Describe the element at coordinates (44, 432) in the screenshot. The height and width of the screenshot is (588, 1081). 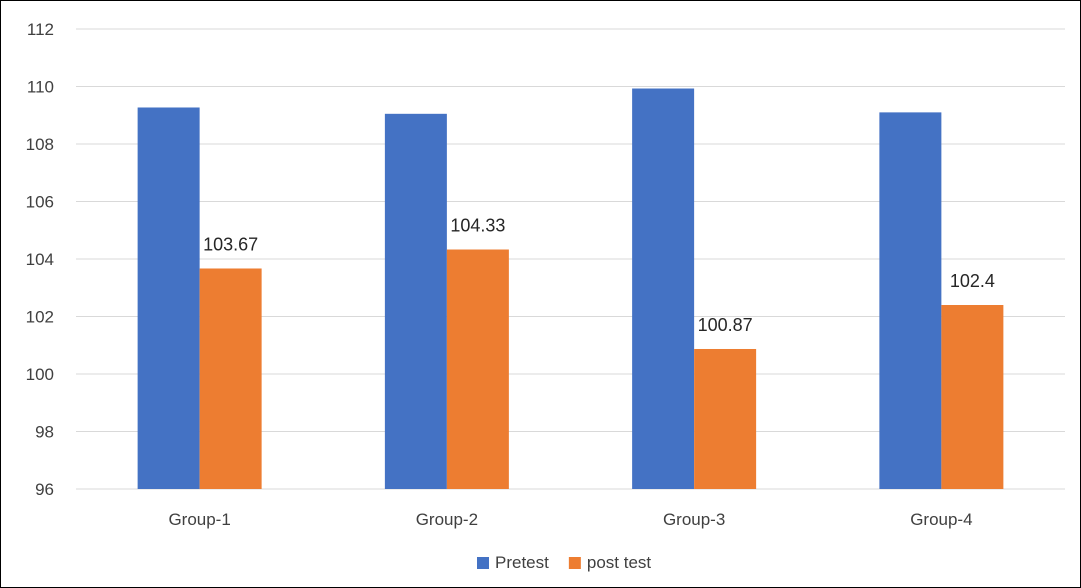
I see `y-tick-label: 98` at that location.